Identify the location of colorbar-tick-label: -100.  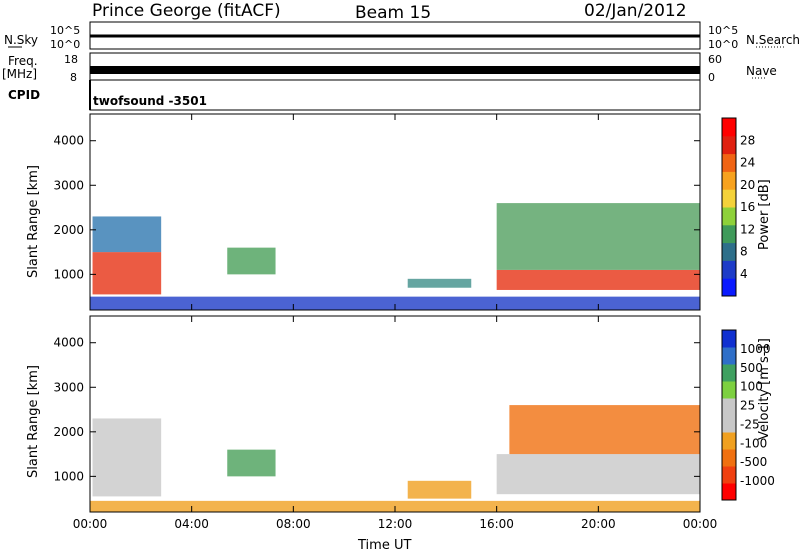
(753, 443).